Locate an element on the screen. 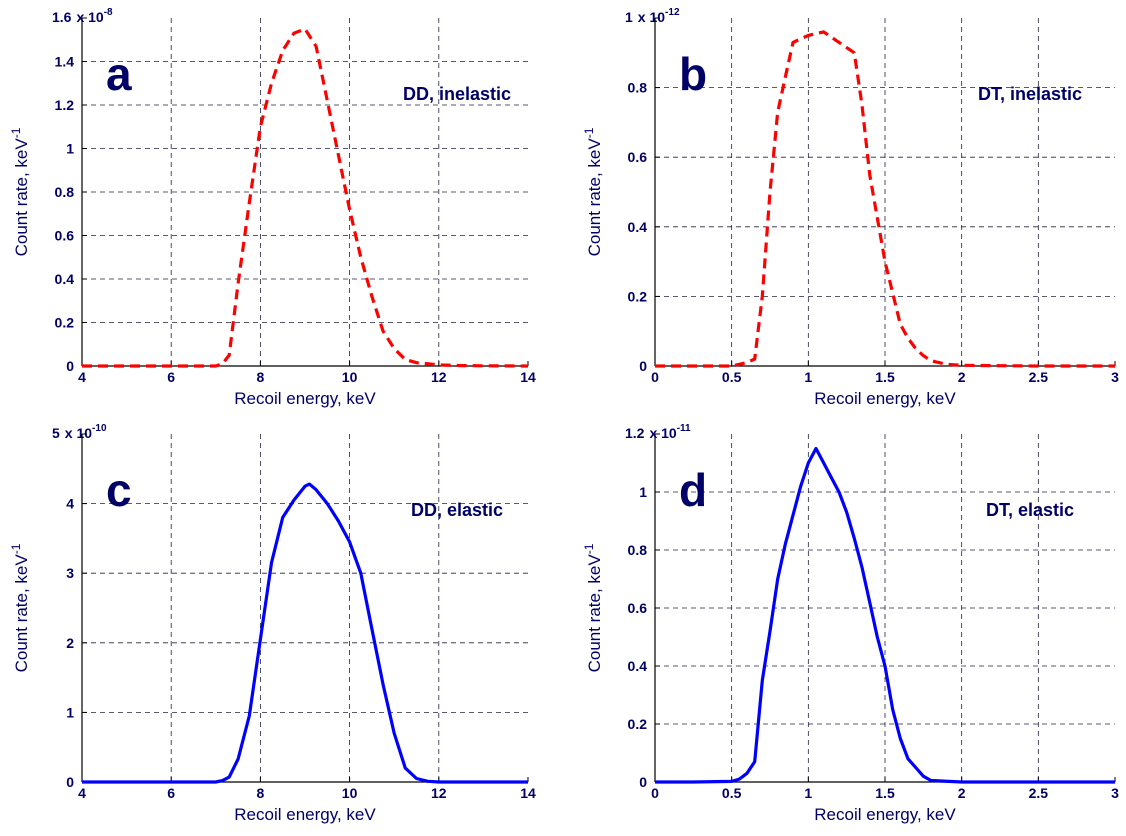 The height and width of the screenshot is (836, 1126). axis-scale-factor: 1.2 x 10⁻¹¹ is located at coordinates (658, 432).